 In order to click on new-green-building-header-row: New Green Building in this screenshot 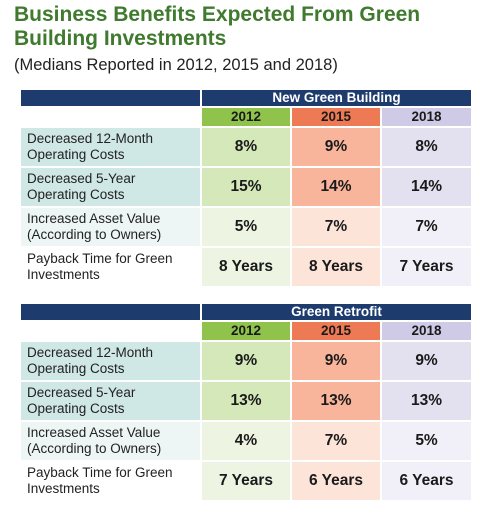, I will do `click(246, 98)`.